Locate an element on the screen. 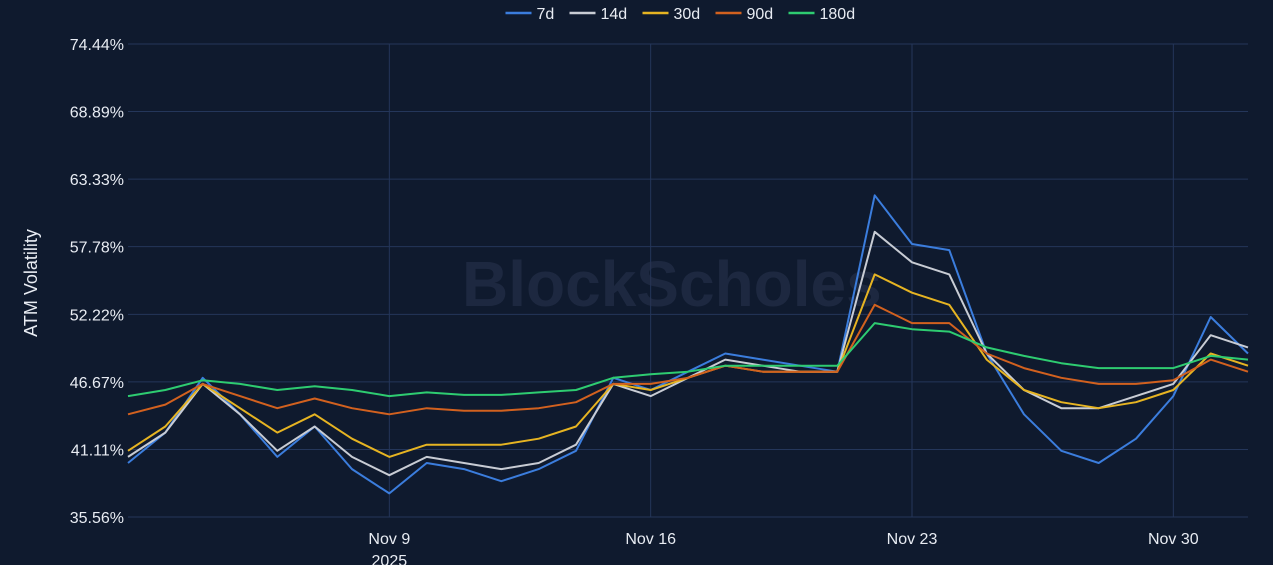 The height and width of the screenshot is (565, 1273). x-tick-sublabel: 2025 is located at coordinates (390, 559).